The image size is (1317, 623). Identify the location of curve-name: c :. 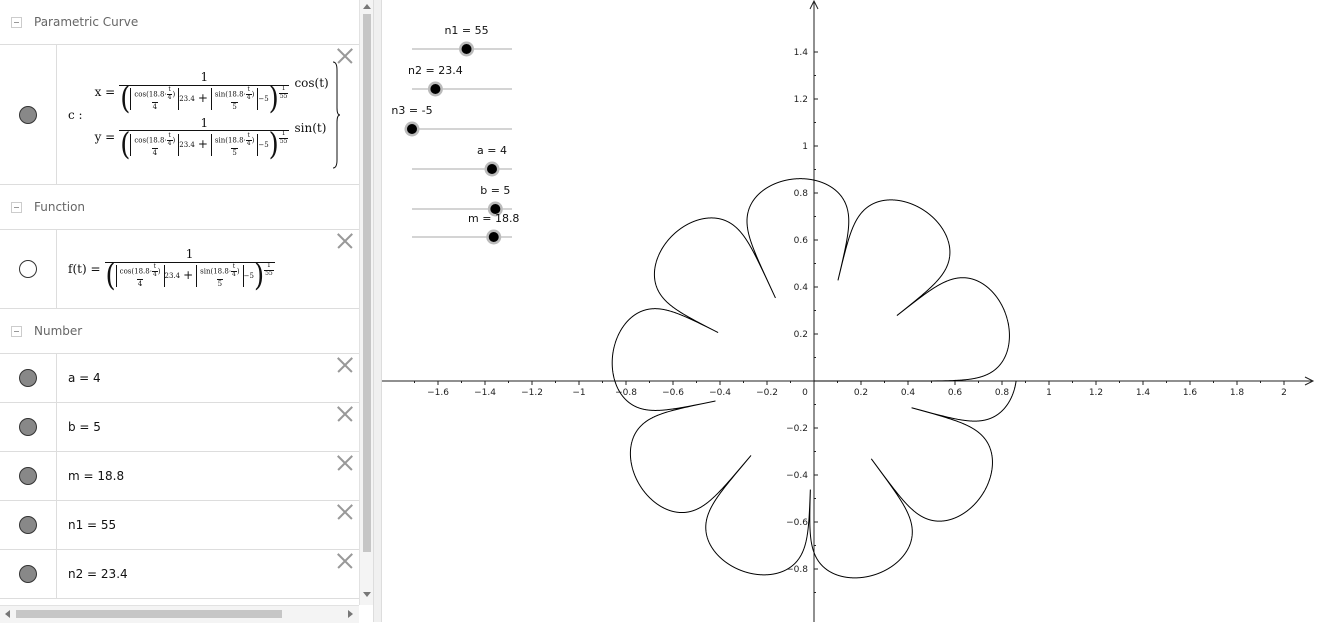
(75, 114).